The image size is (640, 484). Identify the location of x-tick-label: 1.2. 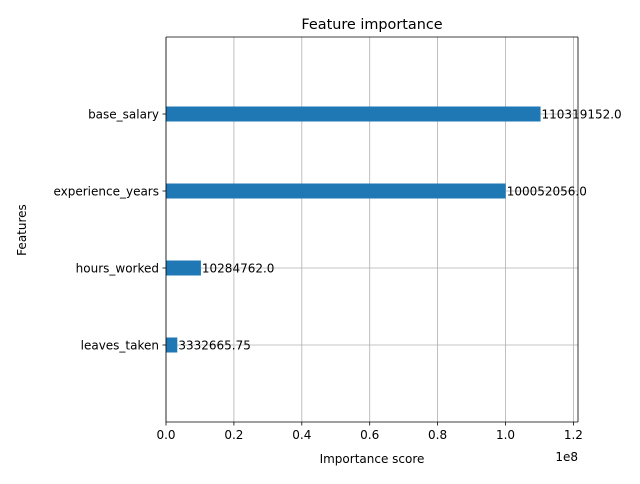
(573, 435).